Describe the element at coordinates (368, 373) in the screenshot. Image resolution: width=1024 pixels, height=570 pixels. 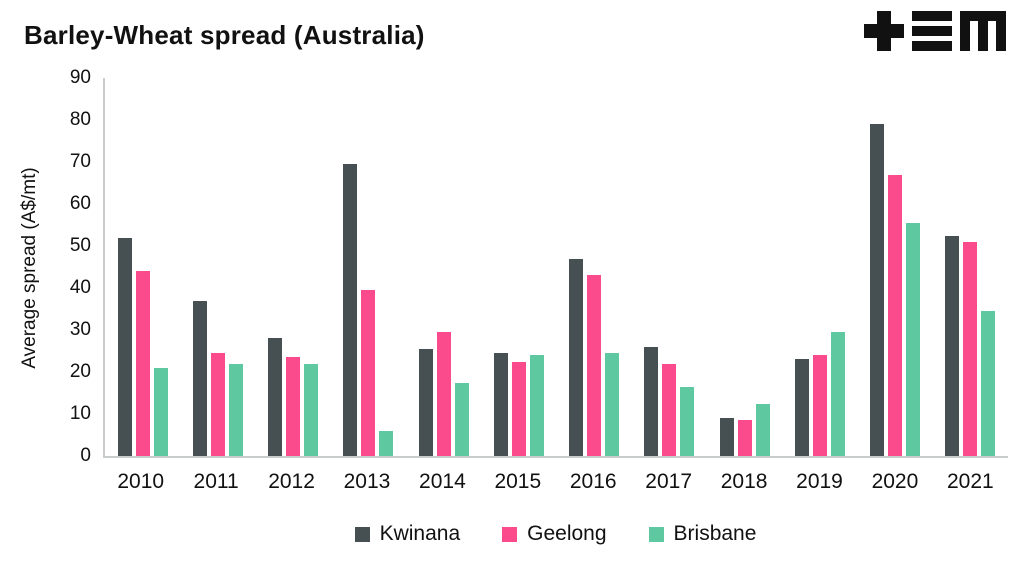
I see `bar-geelong-2013` at that location.